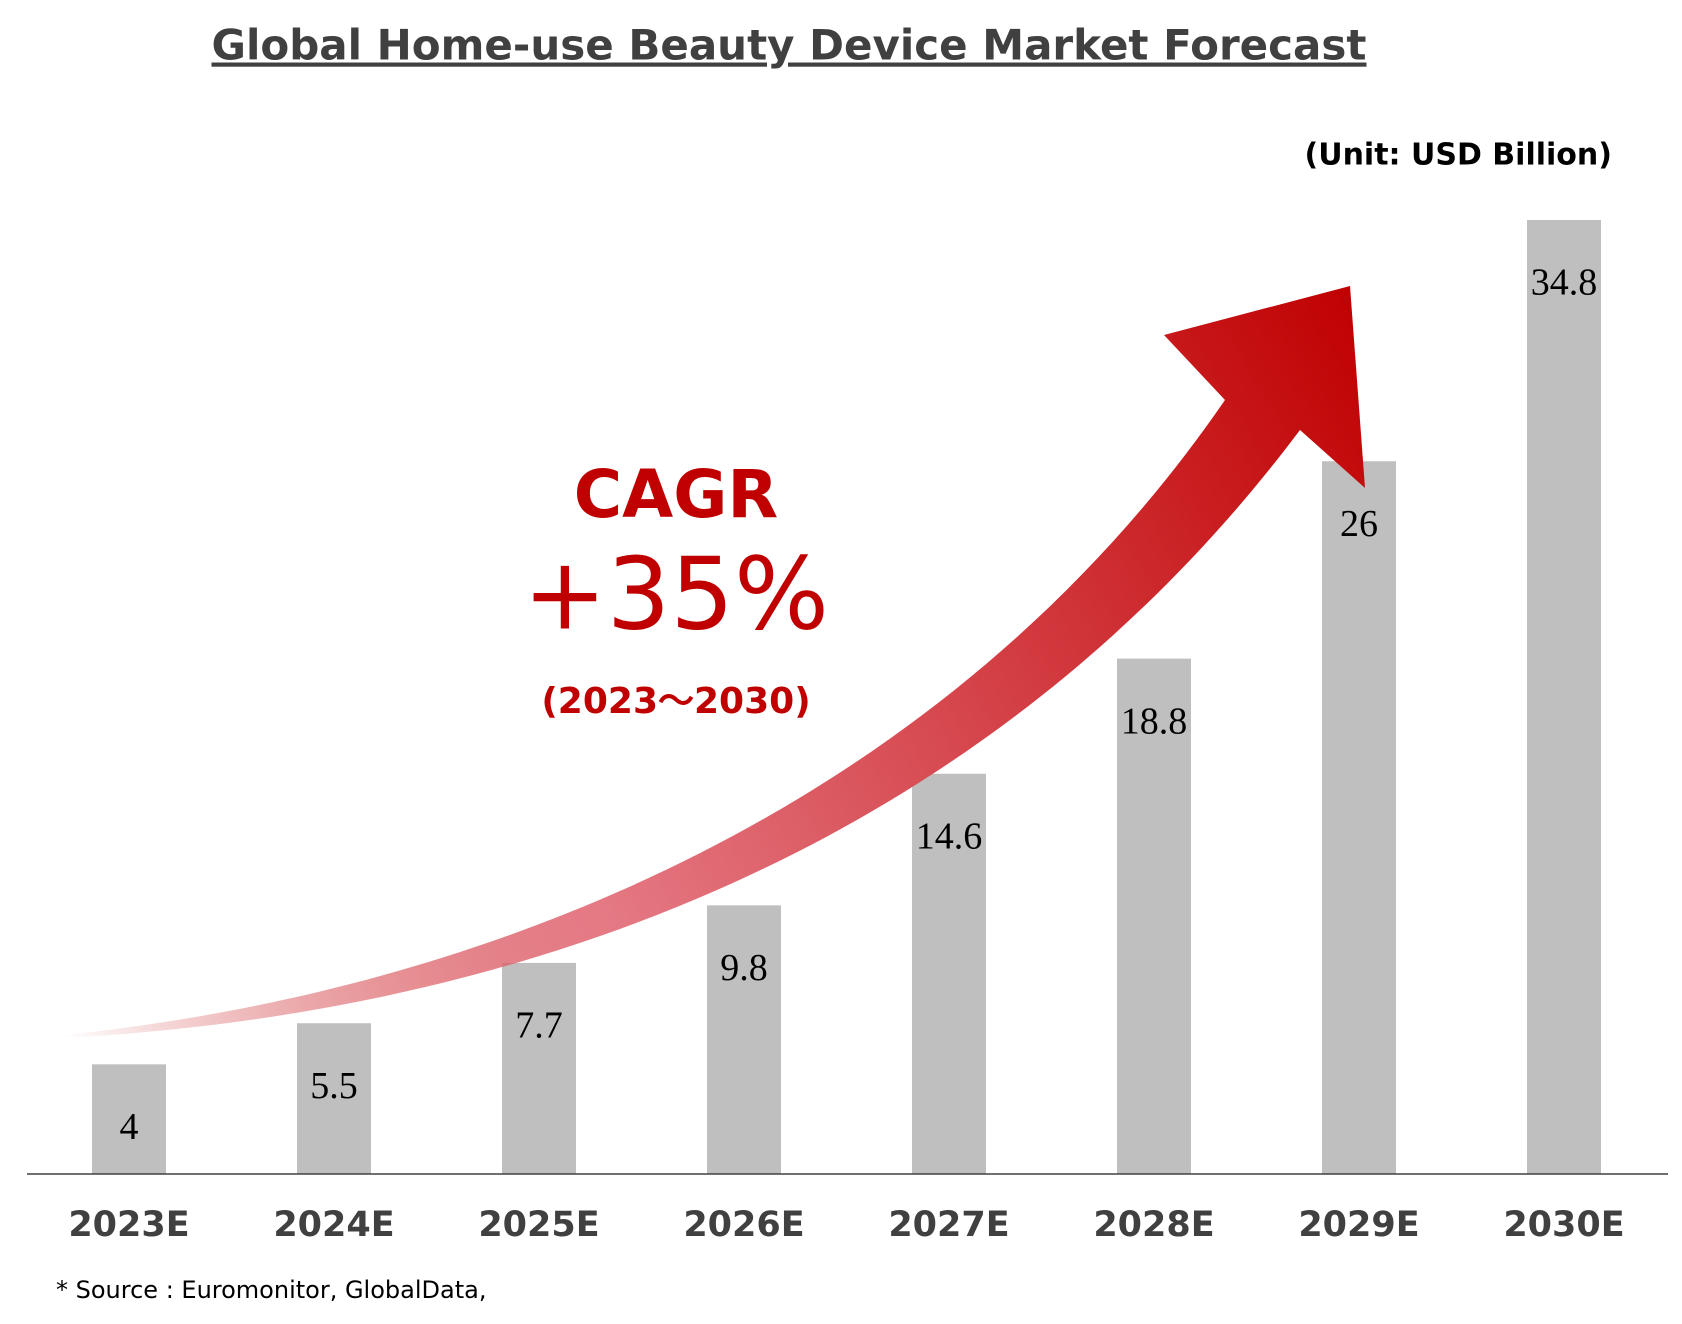  Describe the element at coordinates (1153, 1225) in the screenshot. I see `x-tick-label: 2028E` at that location.